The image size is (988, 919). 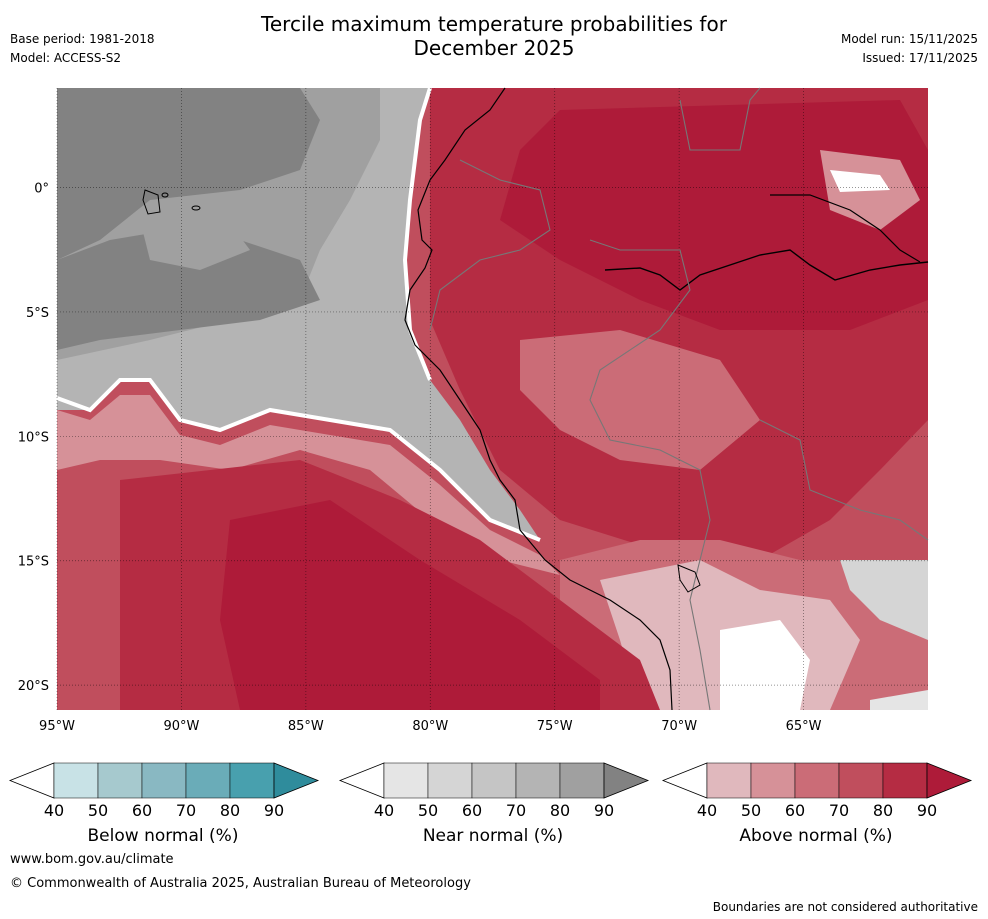 What do you see at coordinates (844, 480) in the screenshot?
I see `border-bolivia-brazil` at bounding box center [844, 480].